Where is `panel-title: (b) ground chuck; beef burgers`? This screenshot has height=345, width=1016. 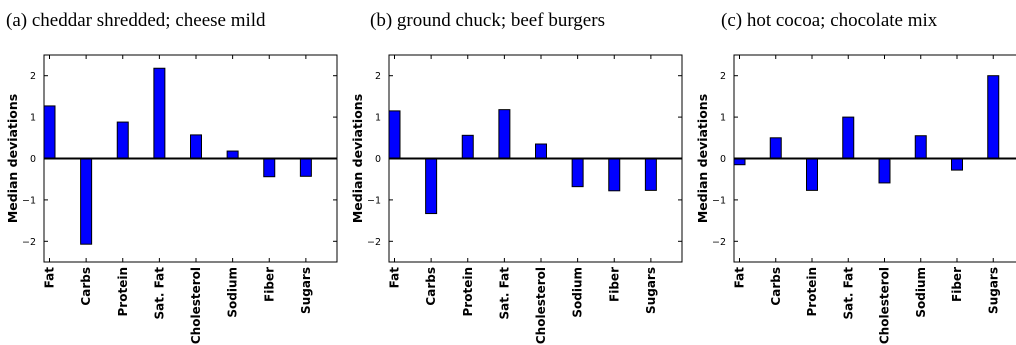
panel-title: (b) ground chuck; beef burgers is located at coordinates (487, 20).